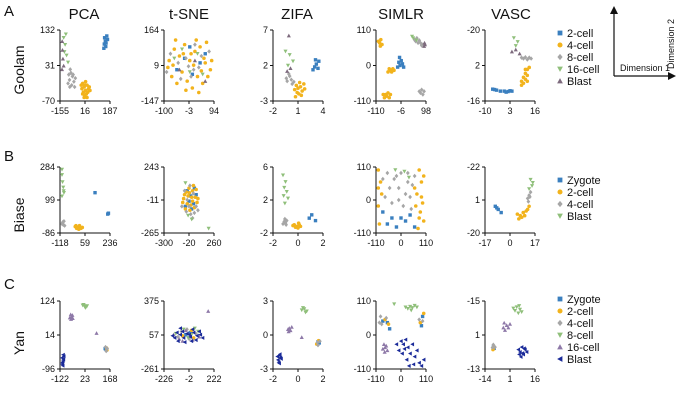 This screenshot has width=680, height=408. I want to click on y-tick-label: -22, so click(473, 167).